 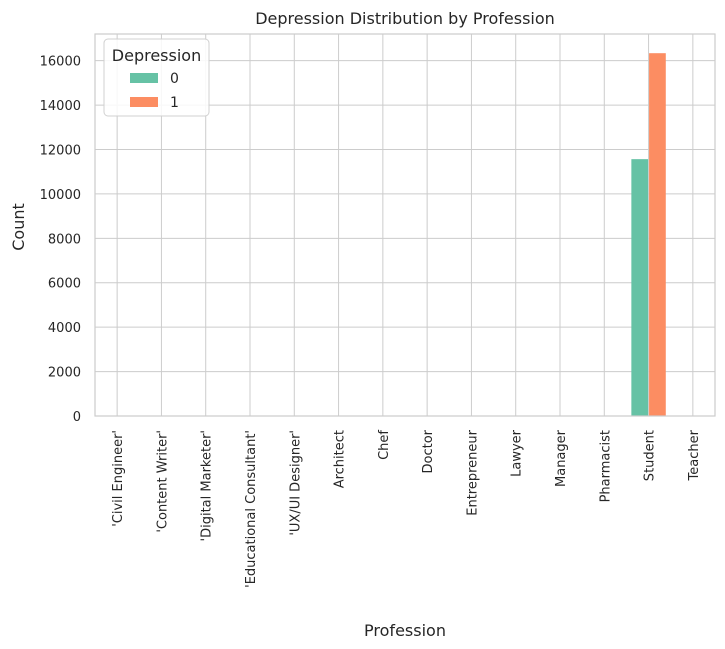 I want to click on x-tick-label: Chef, so click(x=384, y=445).